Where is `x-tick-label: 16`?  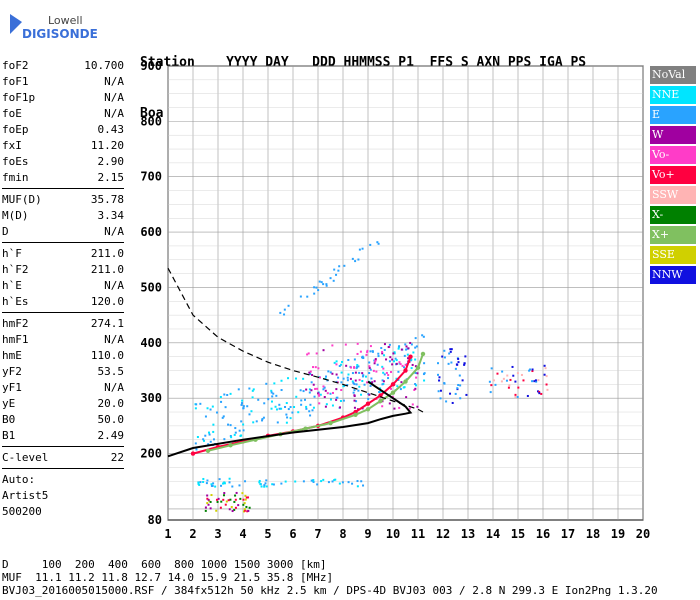 x-tick-label: 16 is located at coordinates (543, 534).